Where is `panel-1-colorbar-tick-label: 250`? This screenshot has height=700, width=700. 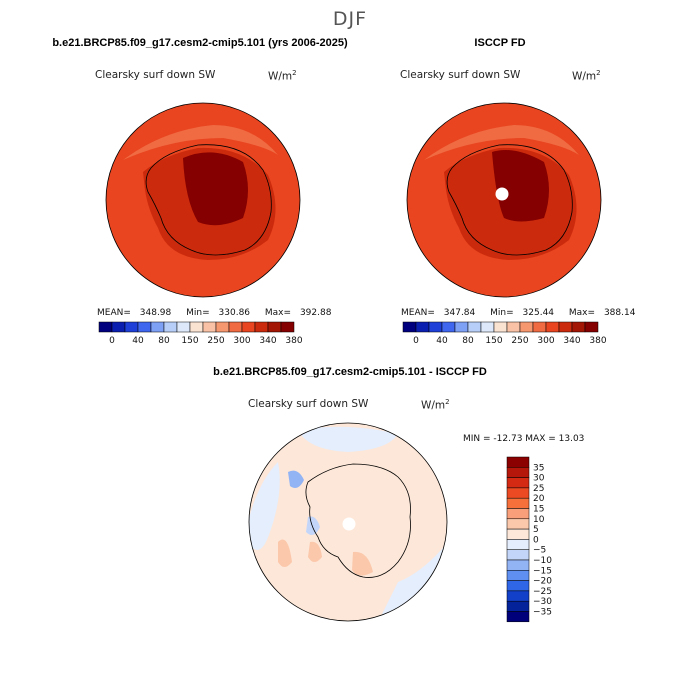 panel-1-colorbar-tick-label: 250 is located at coordinates (215, 341).